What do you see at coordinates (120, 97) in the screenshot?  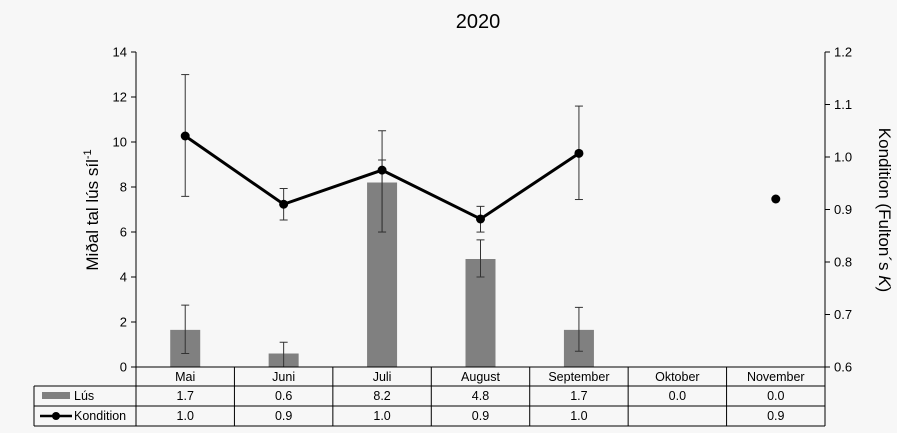 I see `y-left-tick-label: 12` at bounding box center [120, 97].